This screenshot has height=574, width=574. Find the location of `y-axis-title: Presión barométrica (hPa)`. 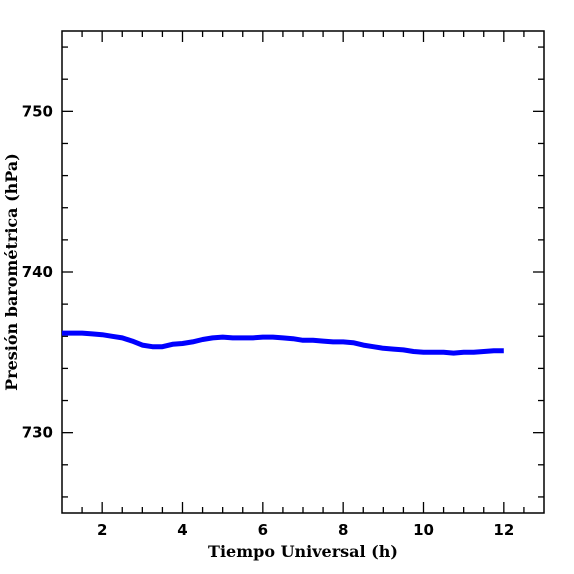

y-axis-title: Presión barométrica (hPa) is located at coordinates (11, 272).